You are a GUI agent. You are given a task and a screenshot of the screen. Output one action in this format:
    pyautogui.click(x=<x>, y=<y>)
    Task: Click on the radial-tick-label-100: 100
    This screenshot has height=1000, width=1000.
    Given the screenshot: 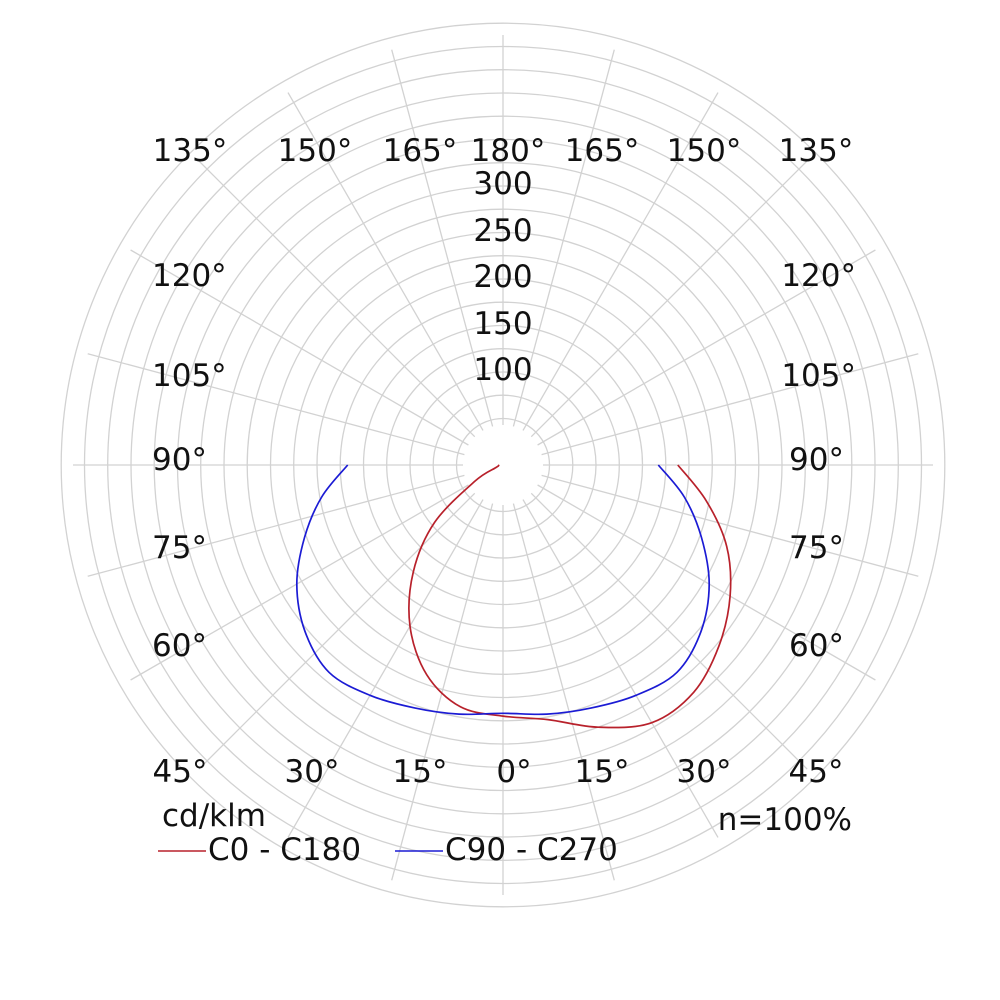 What is the action you would take?
    pyautogui.click(x=502, y=370)
    